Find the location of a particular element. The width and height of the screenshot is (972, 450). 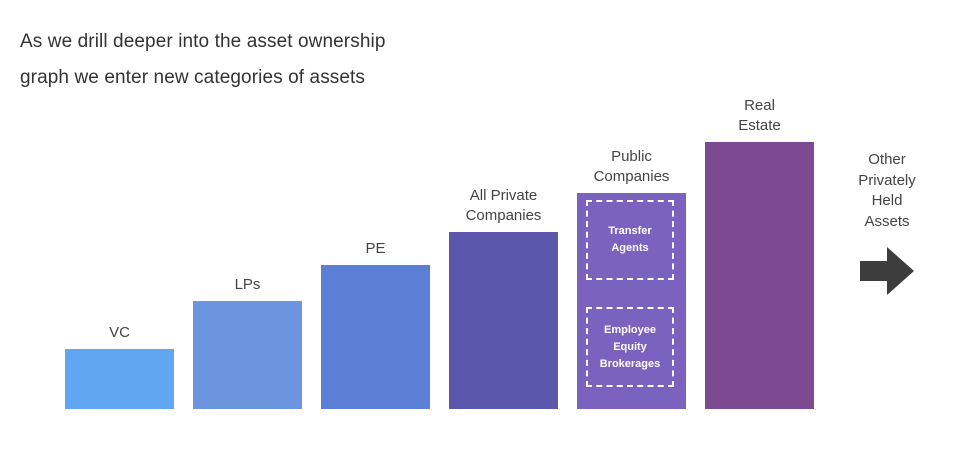

bar-label-1-line-0: LPs is located at coordinates (247, 284).